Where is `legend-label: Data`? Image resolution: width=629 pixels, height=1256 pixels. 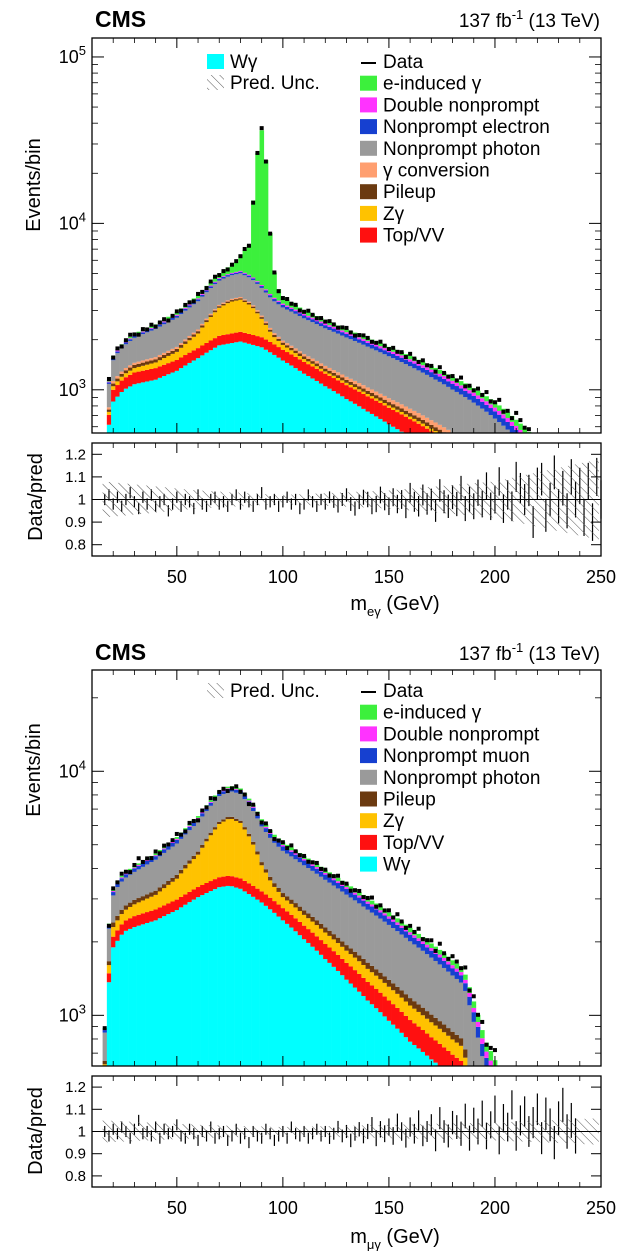 legend-label: Data is located at coordinates (403, 691).